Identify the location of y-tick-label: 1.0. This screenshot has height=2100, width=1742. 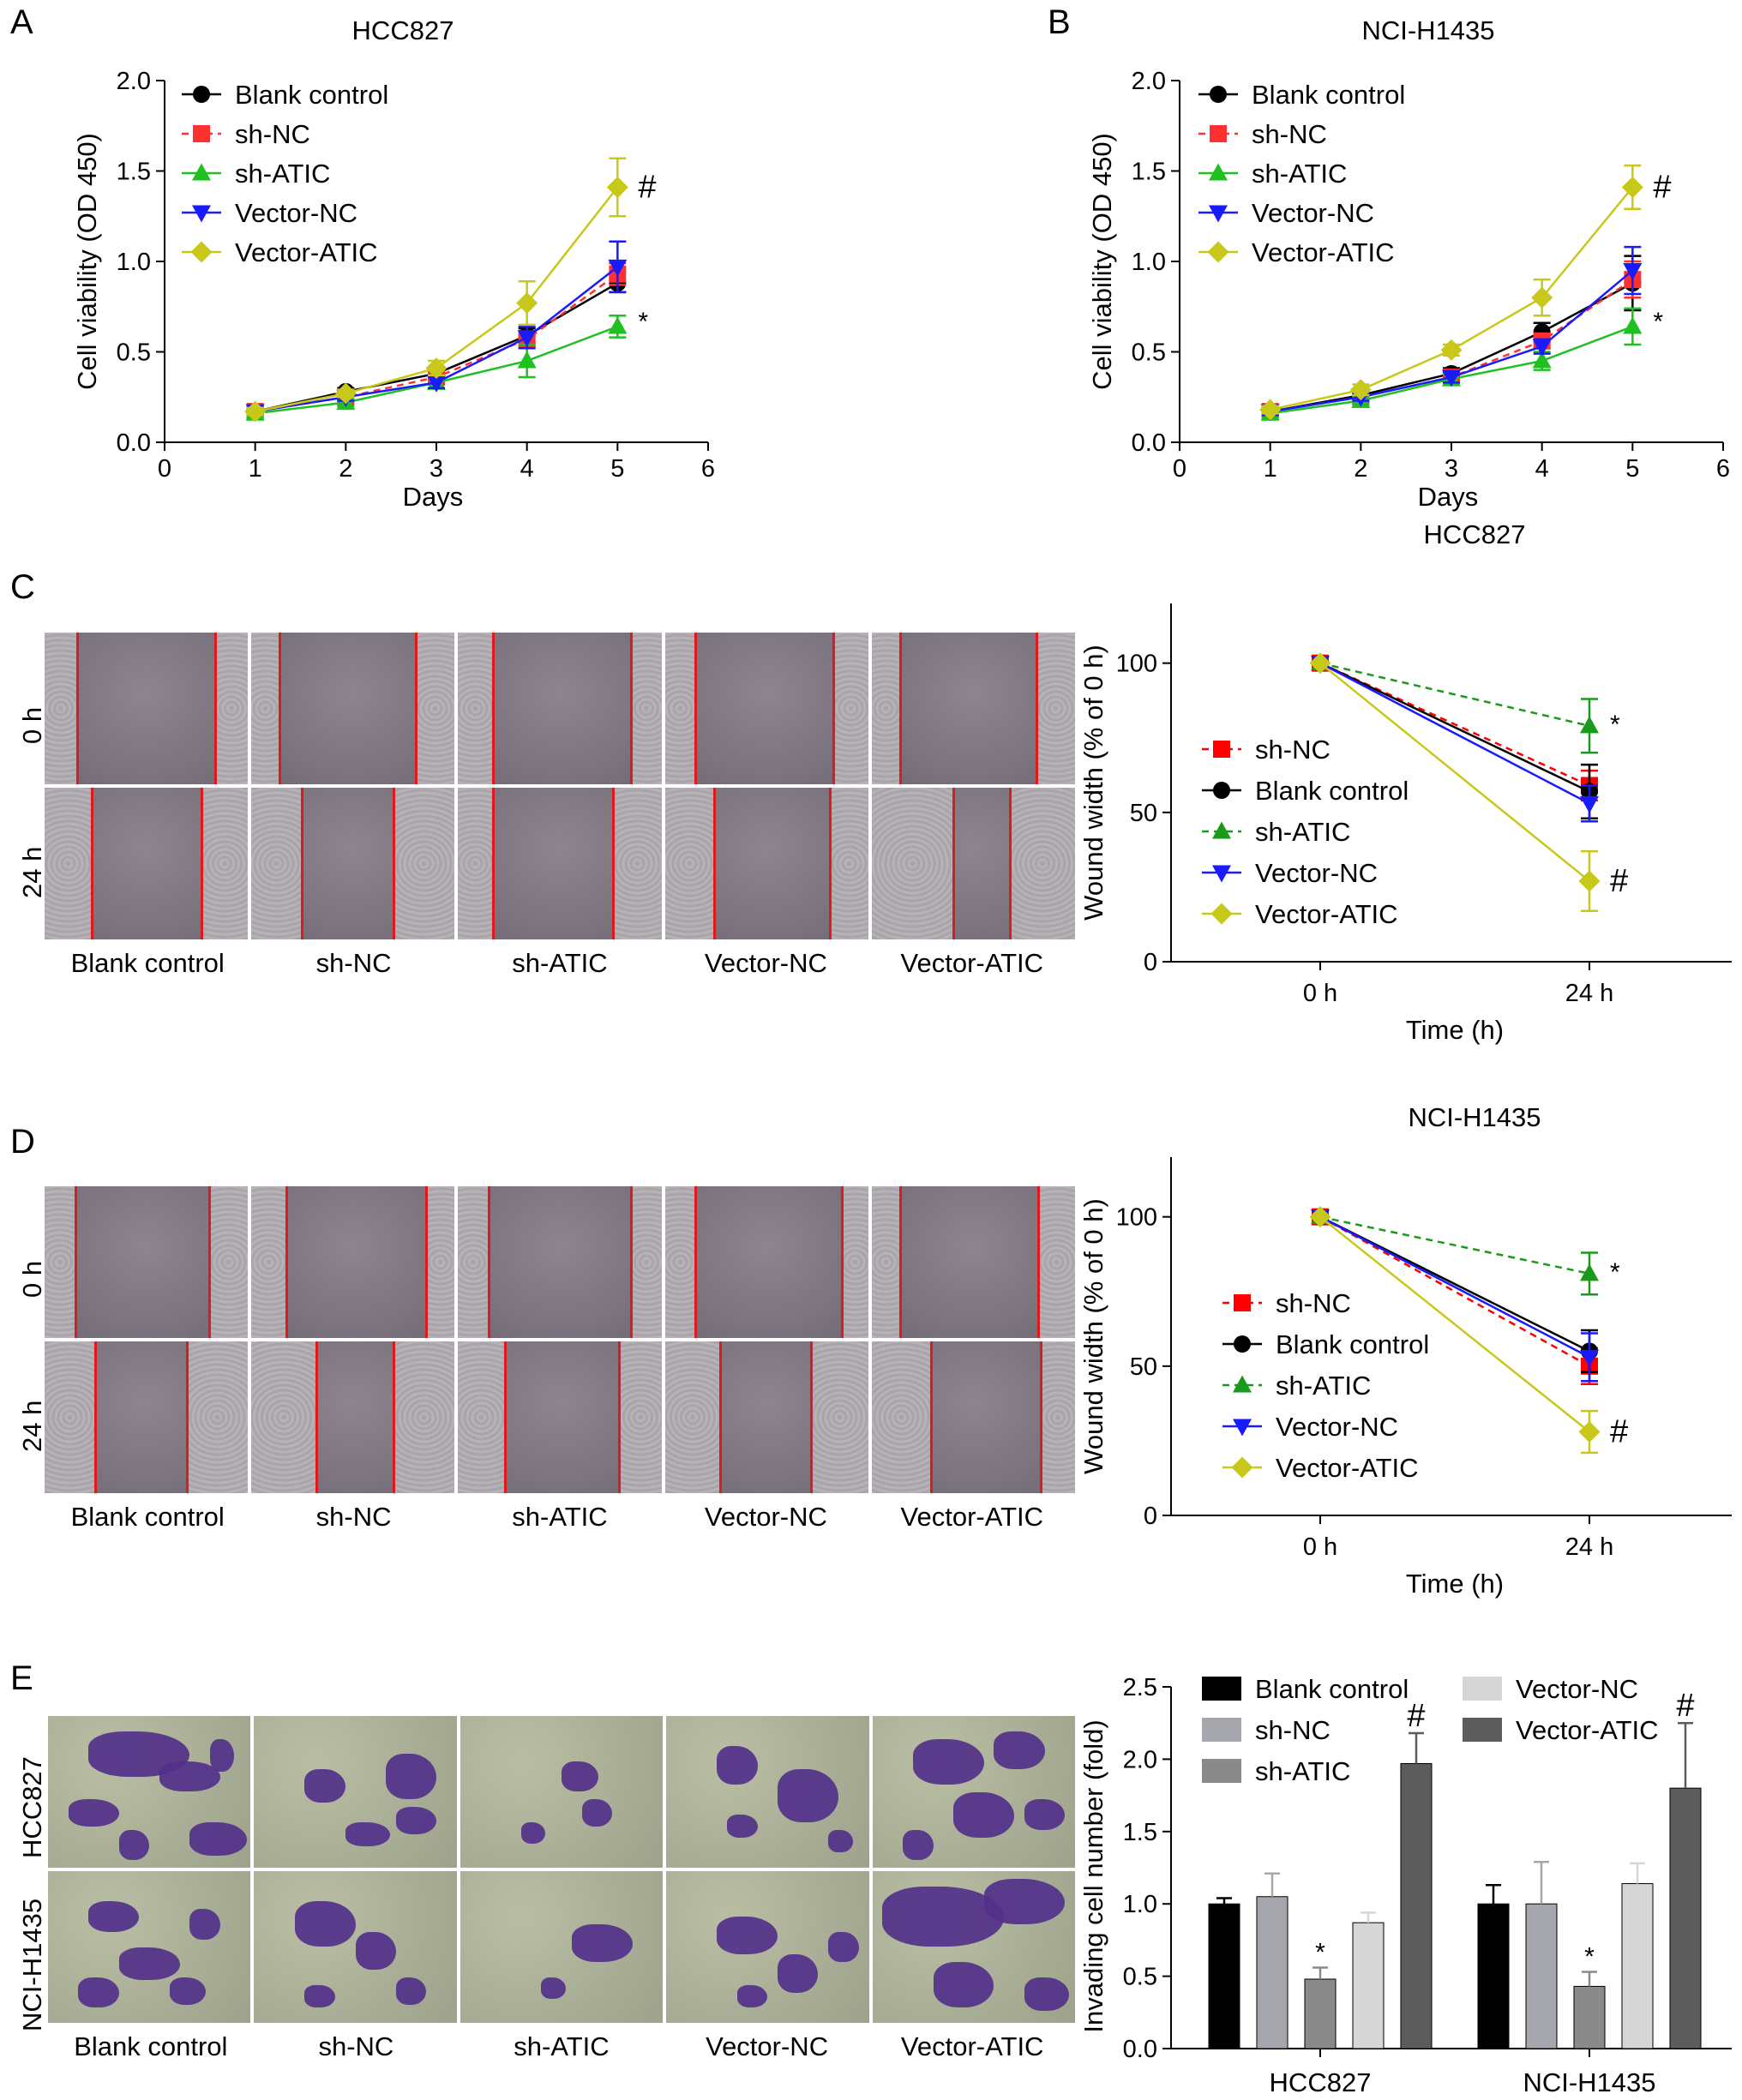
(1149, 262).